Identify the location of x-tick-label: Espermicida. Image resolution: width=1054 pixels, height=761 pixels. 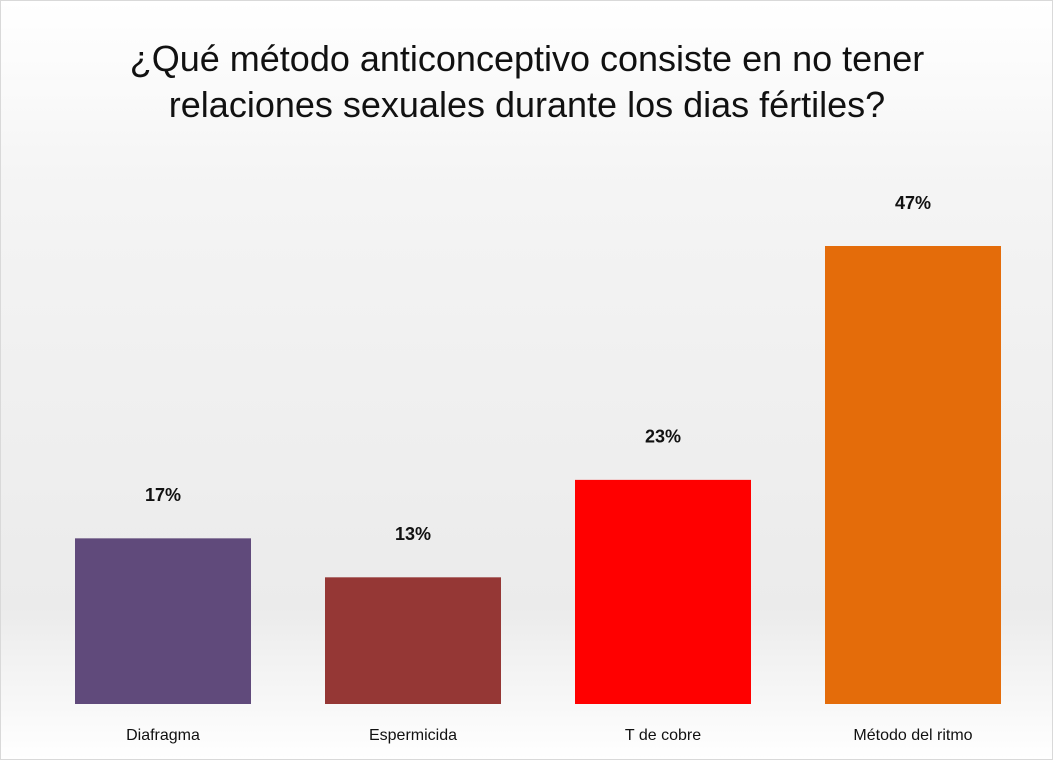
(413, 735).